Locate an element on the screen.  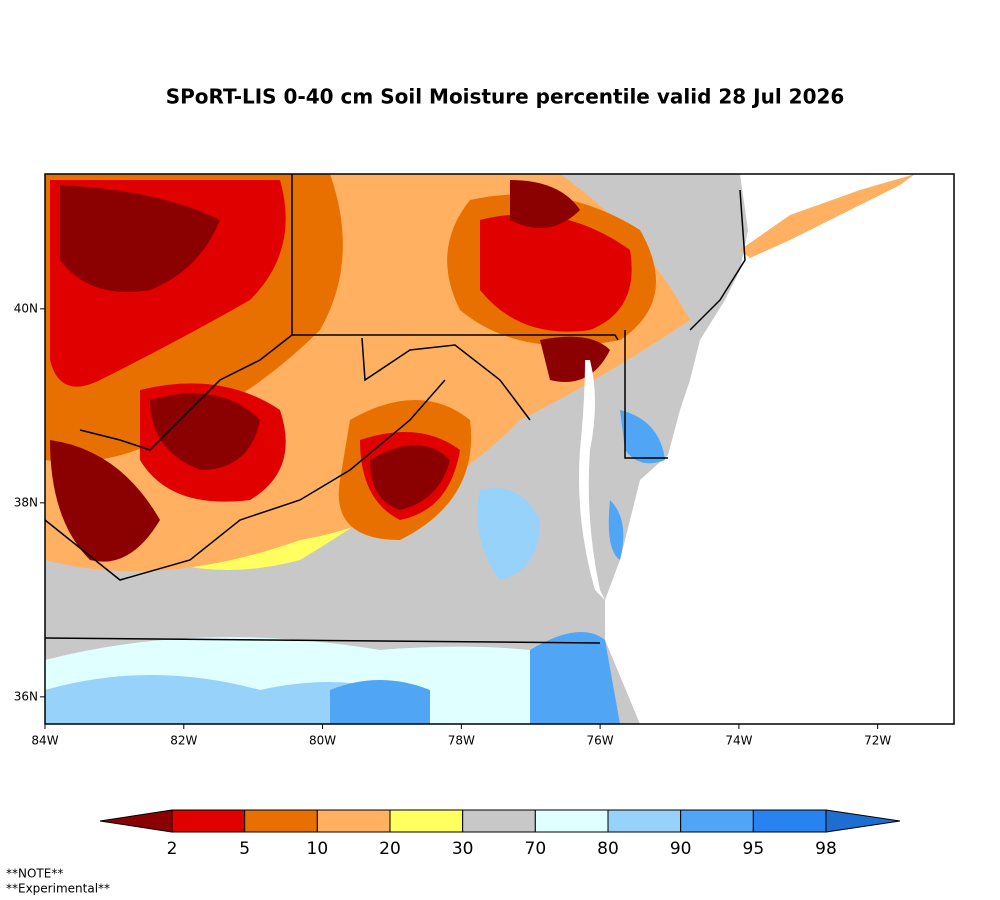
colorbar-label: 10 is located at coordinates (318, 849).